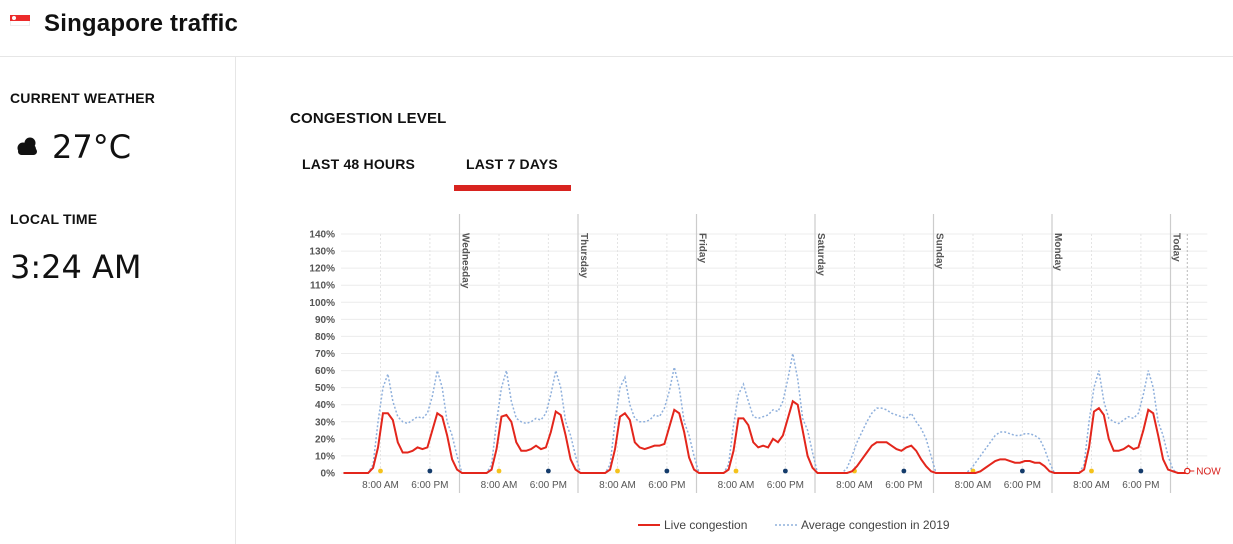  What do you see at coordinates (325, 320) in the screenshot?
I see `y-tick-label: 90%` at bounding box center [325, 320].